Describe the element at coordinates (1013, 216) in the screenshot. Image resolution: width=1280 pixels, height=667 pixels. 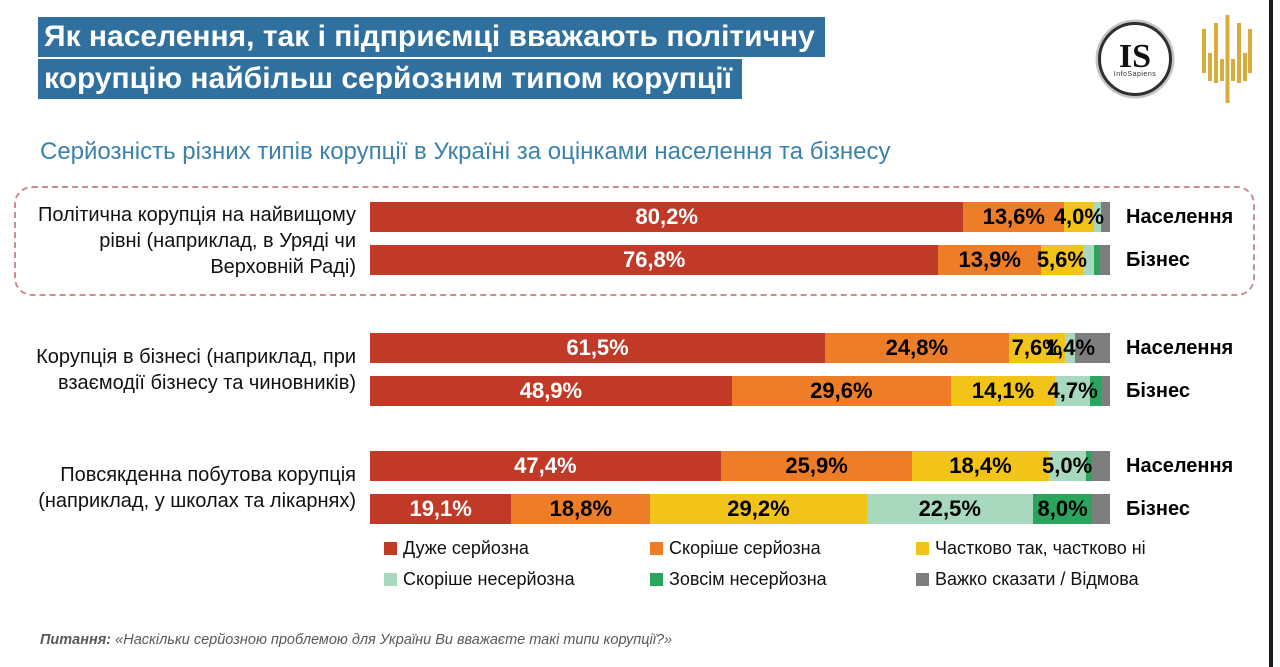
I see `bar-value-label: 13,6%` at that location.